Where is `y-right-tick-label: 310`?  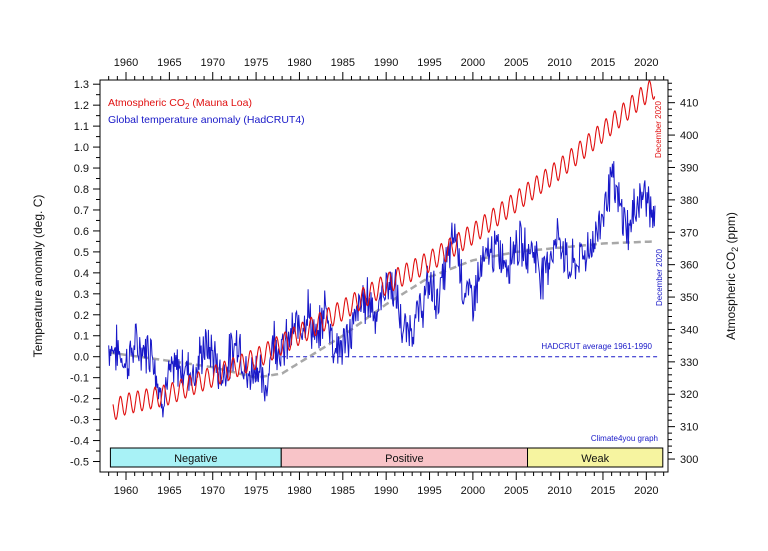
y-right-tick-label: 310 is located at coordinates (689, 428).